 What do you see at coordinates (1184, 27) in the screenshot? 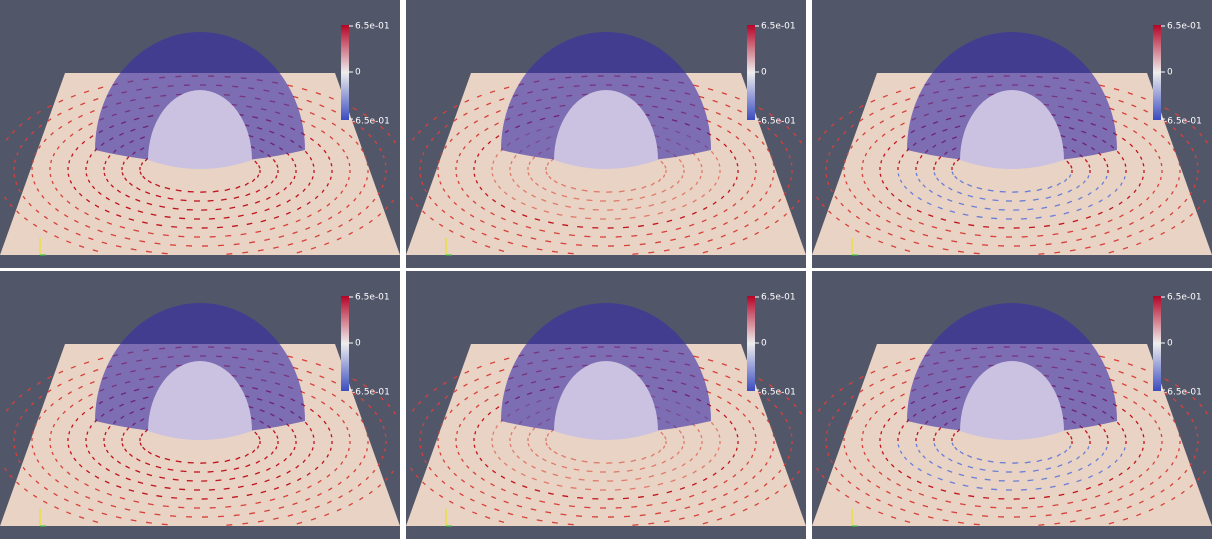
I see `colorbar-max-label: 6.5e-01` at bounding box center [1184, 27].